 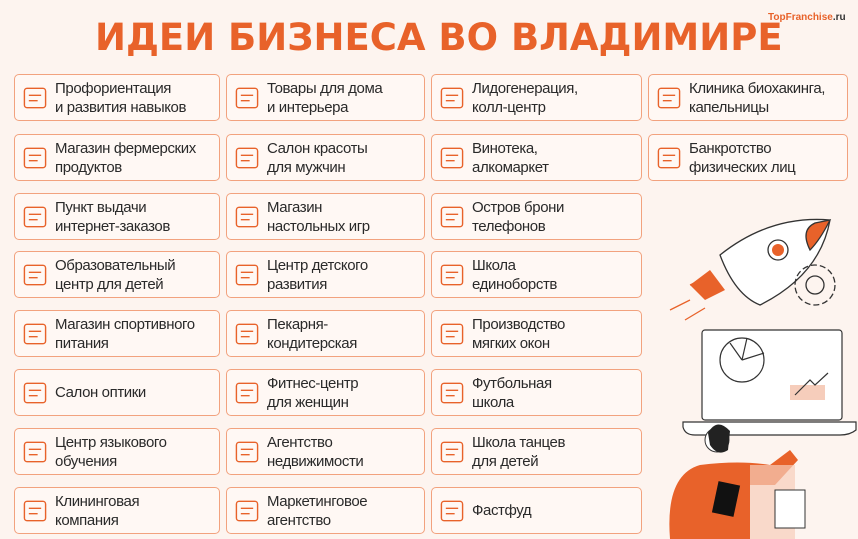 I want to click on idea-card: Товары для дома и интерьера, so click(x=325, y=97).